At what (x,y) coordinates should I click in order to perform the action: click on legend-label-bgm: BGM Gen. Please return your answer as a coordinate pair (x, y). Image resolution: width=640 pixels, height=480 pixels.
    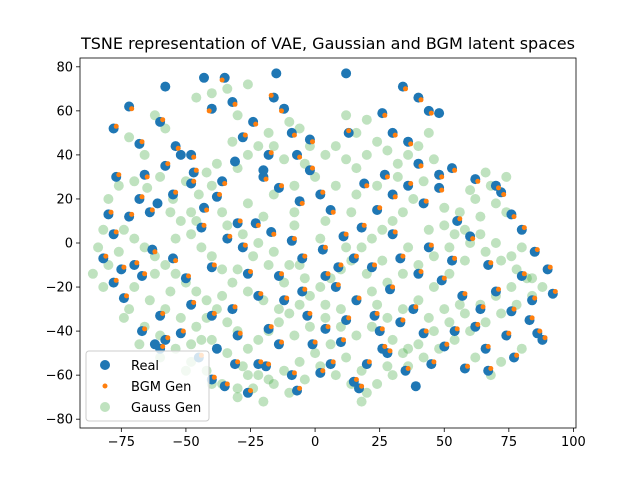
    Looking at the image, I should click on (161, 387).